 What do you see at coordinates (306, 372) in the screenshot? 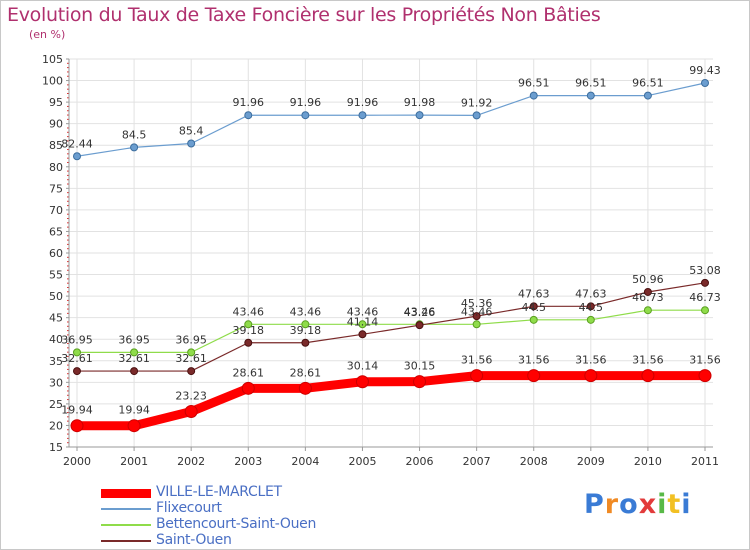
I see `data-label: 28.61` at bounding box center [306, 372].